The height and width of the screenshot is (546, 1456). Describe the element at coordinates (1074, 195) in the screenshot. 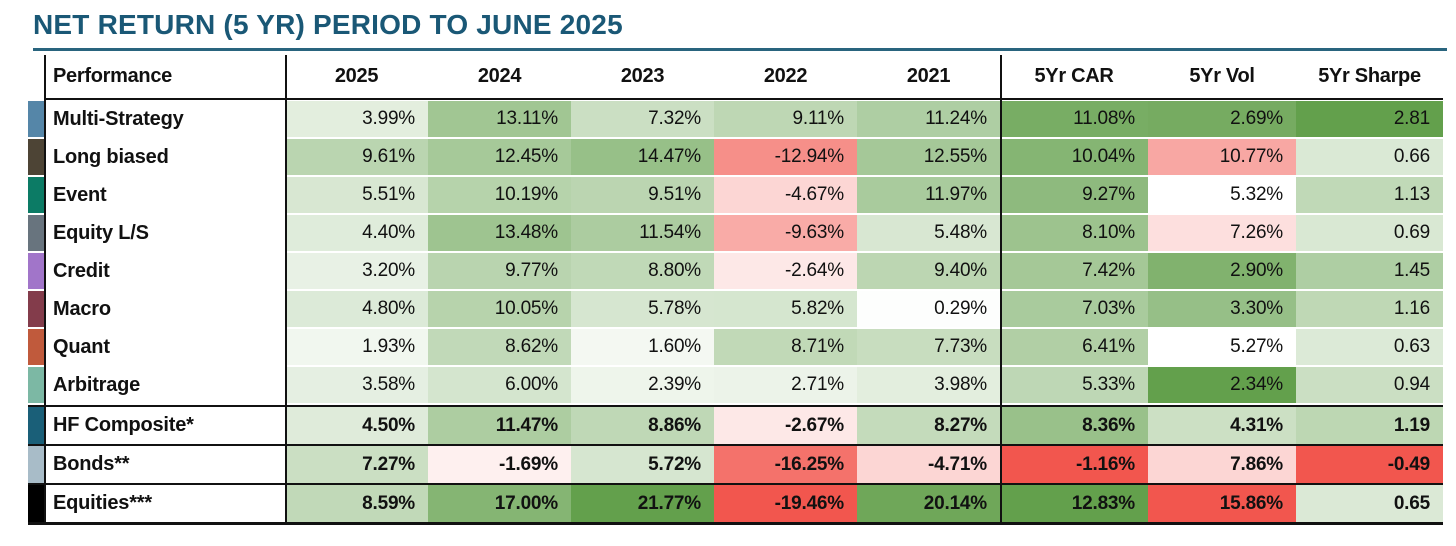

I see `cell-5yr-car: 9.27%` at that location.